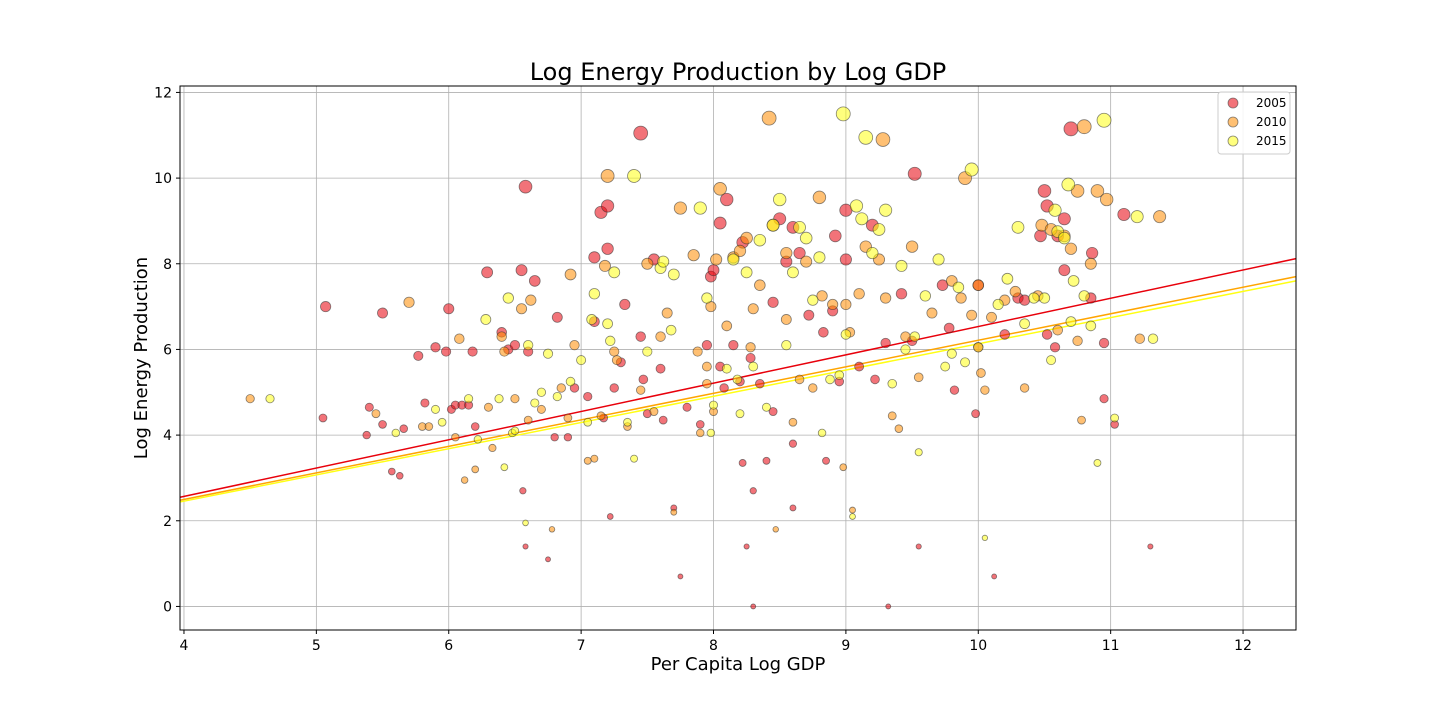 Image resolution: width=1440 pixels, height=720 pixels. Describe the element at coordinates (448, 646) in the screenshot. I see `x-tick-label: 6` at that location.